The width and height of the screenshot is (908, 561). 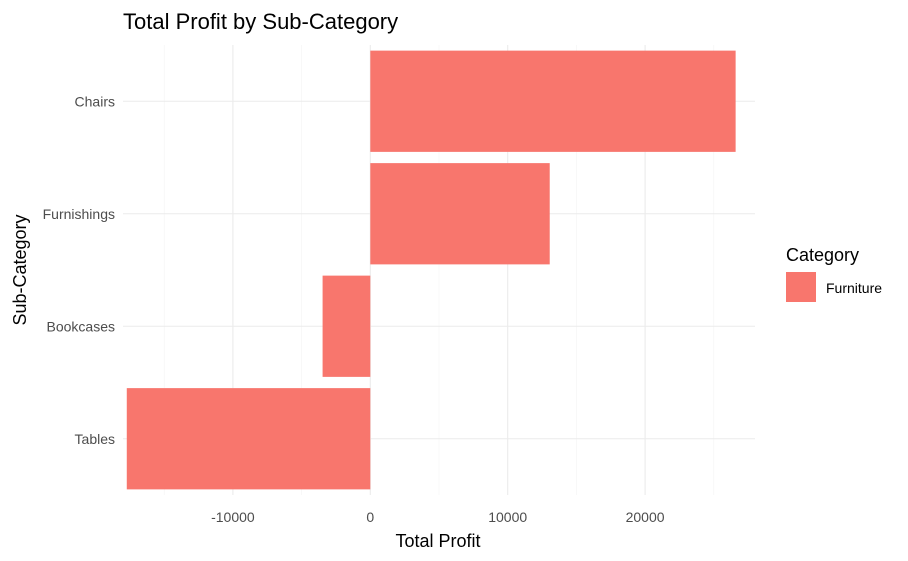 I want to click on x-axis-ticks: -10000 0 10000 20000, so click(x=438, y=517).